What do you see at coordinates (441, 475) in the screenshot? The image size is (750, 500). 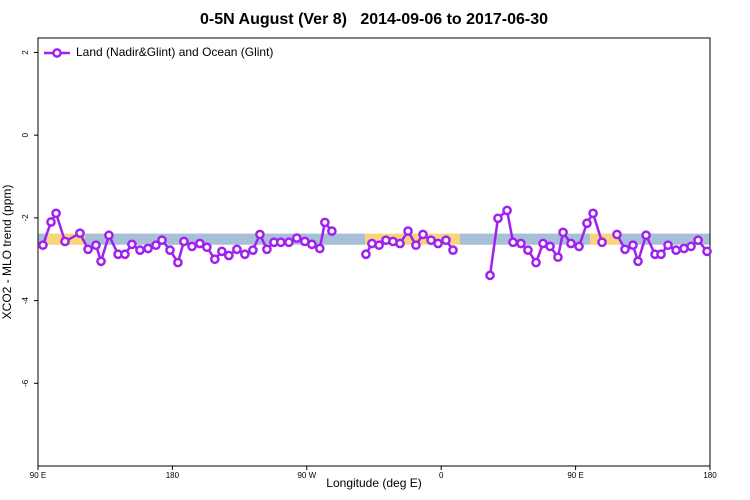 I see `x-tick-label: 0` at bounding box center [441, 475].